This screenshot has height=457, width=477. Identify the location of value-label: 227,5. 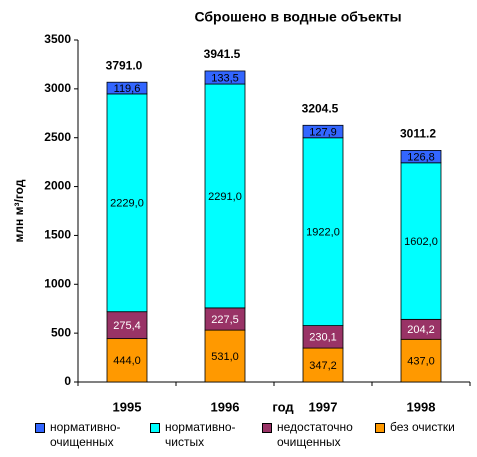
(225, 320).